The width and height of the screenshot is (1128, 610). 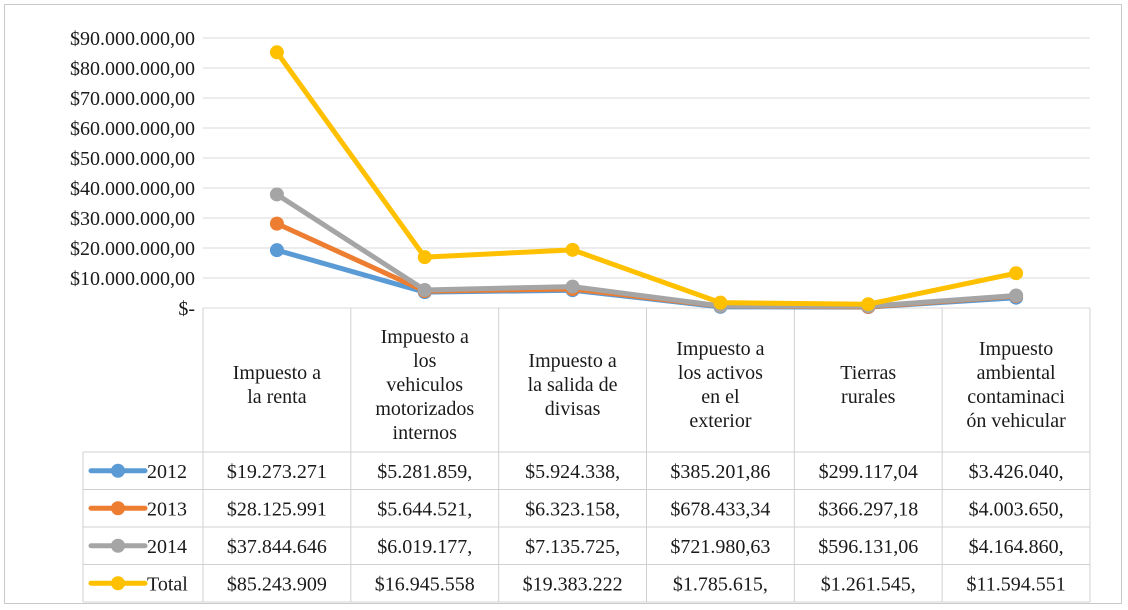 What do you see at coordinates (132, 279) in the screenshot?
I see `y-tick-label: $10.000.000,00` at bounding box center [132, 279].